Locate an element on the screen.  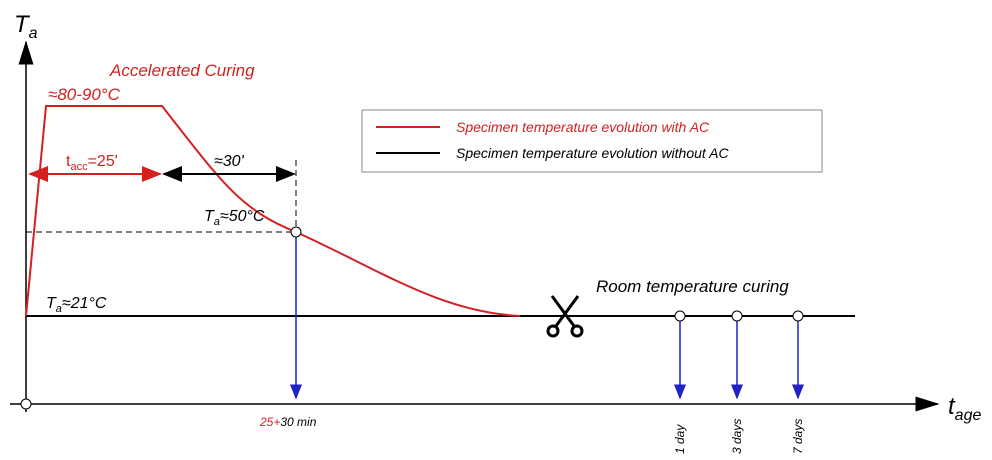
peak-label: ≈80-90°C is located at coordinates (84, 94).